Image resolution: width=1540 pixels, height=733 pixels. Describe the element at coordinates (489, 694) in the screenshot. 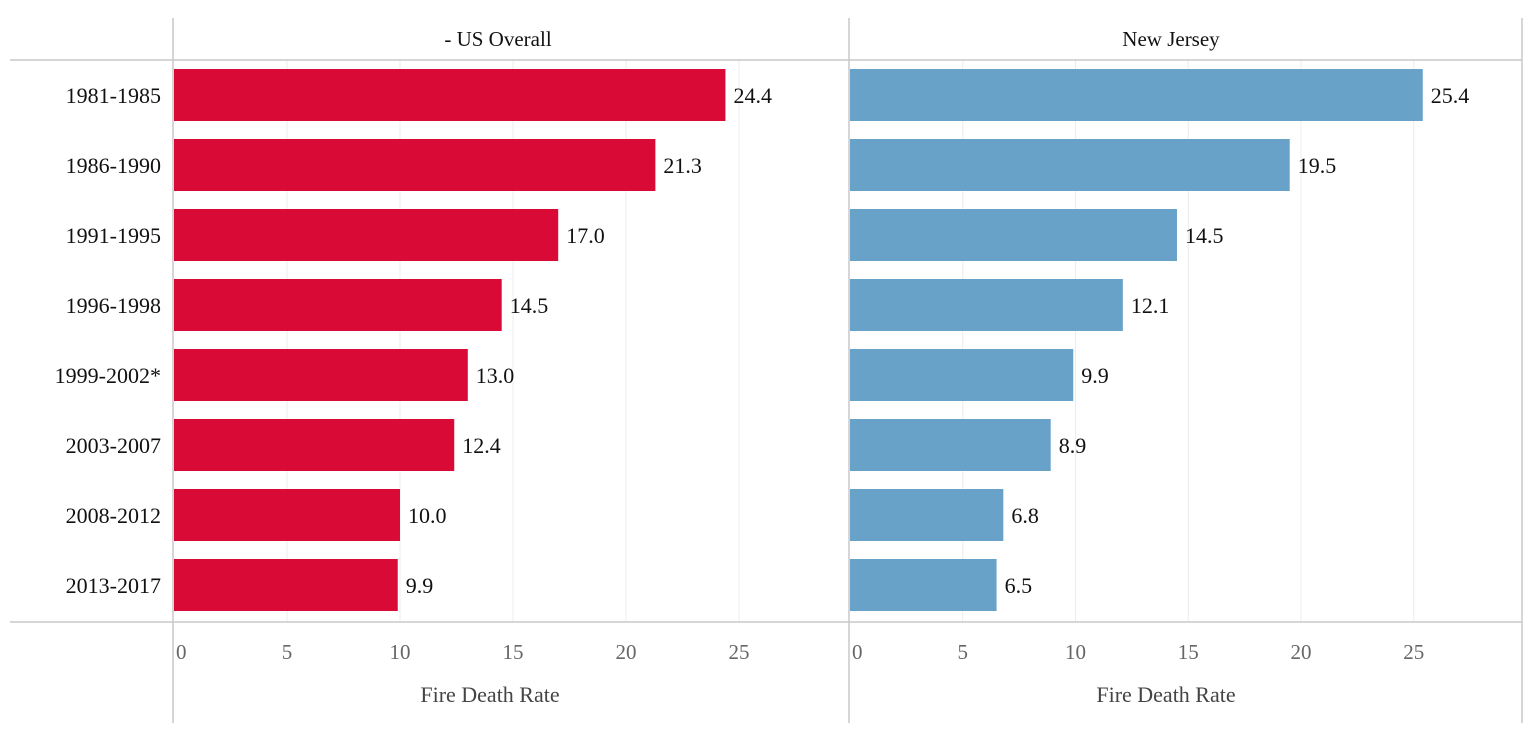

I see `x-axis-title-left: Fire Death Rate` at that location.